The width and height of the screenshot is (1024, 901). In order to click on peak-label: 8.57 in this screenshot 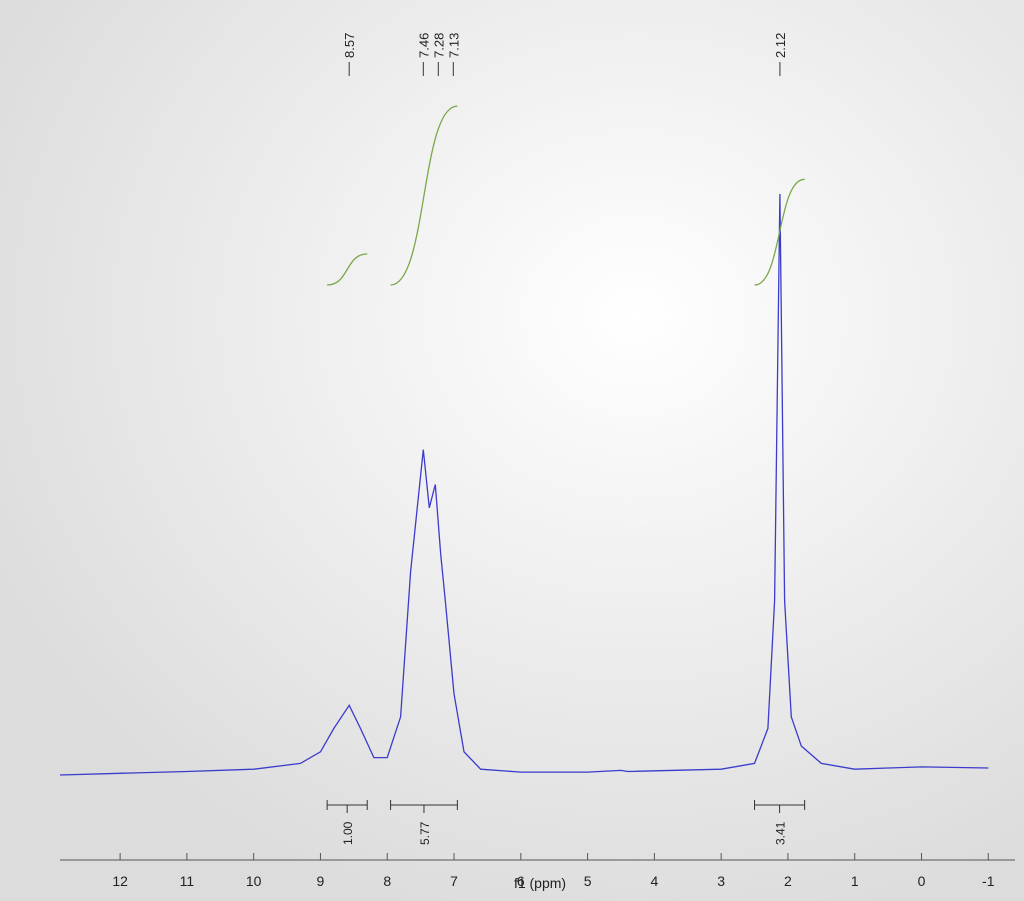, I will do `click(349, 45)`.